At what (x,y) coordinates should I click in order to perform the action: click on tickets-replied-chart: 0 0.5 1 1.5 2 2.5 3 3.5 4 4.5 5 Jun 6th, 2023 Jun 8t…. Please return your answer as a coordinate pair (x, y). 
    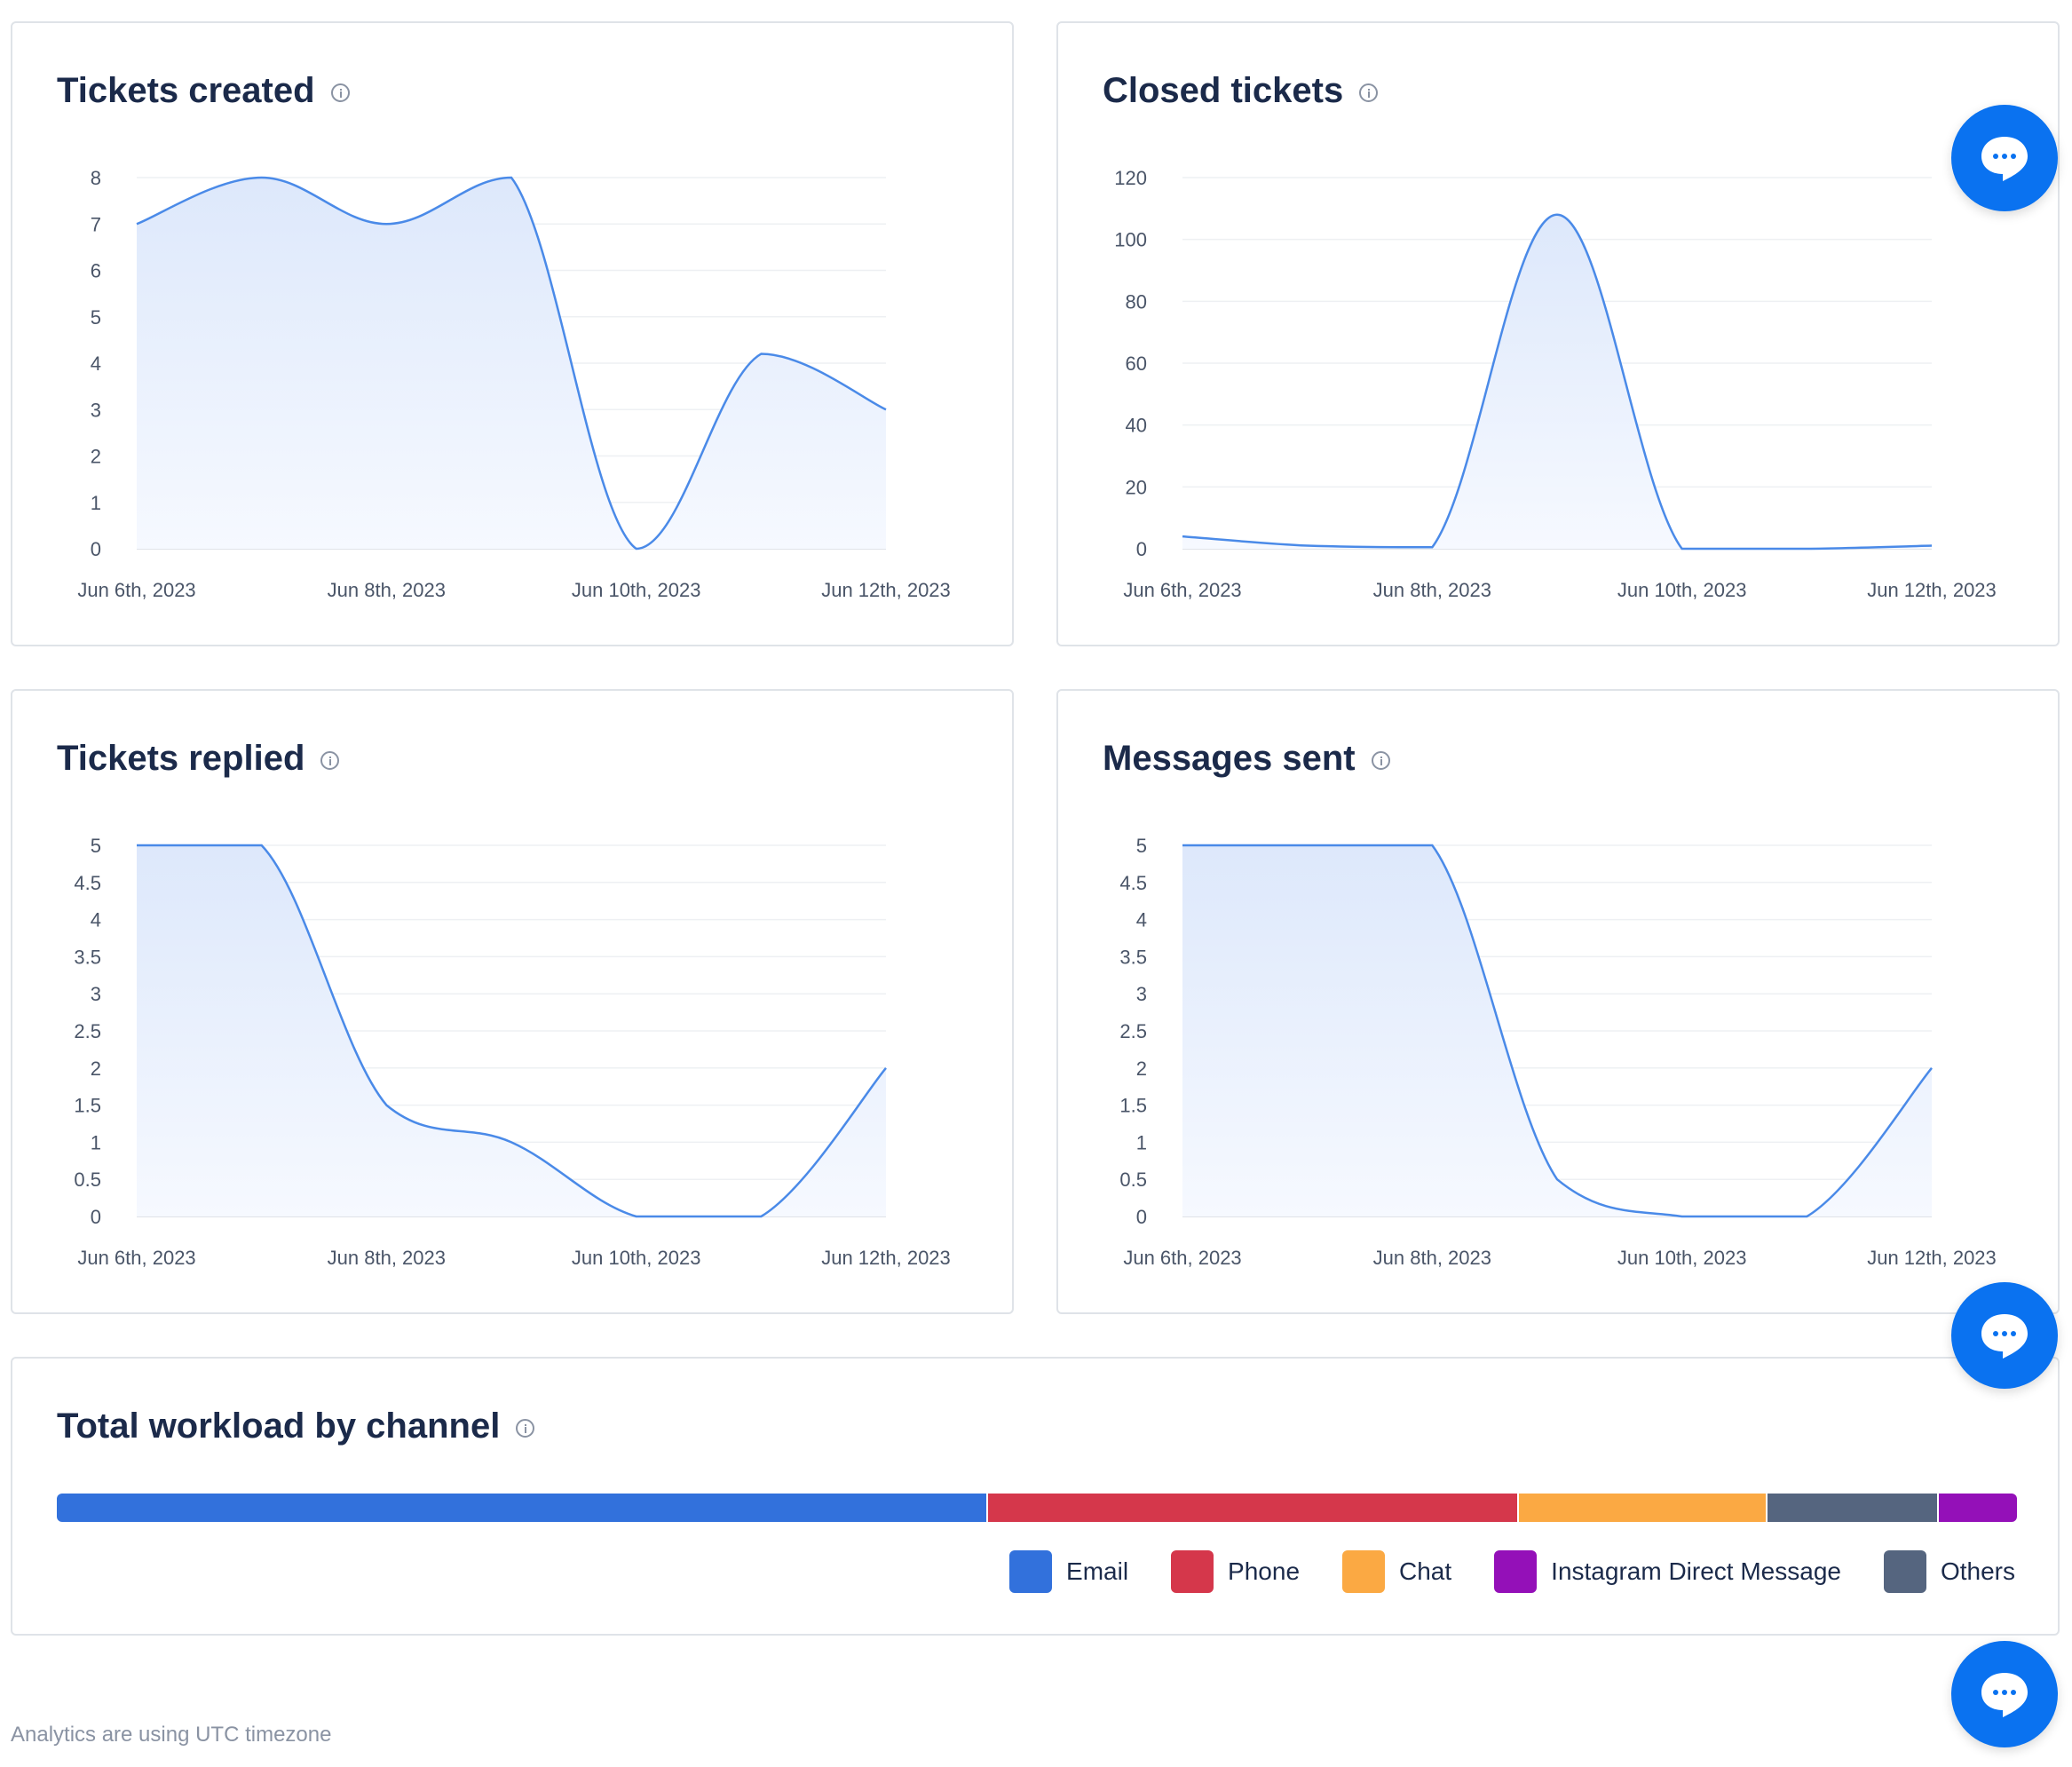
    Looking at the image, I should click on (512, 1052).